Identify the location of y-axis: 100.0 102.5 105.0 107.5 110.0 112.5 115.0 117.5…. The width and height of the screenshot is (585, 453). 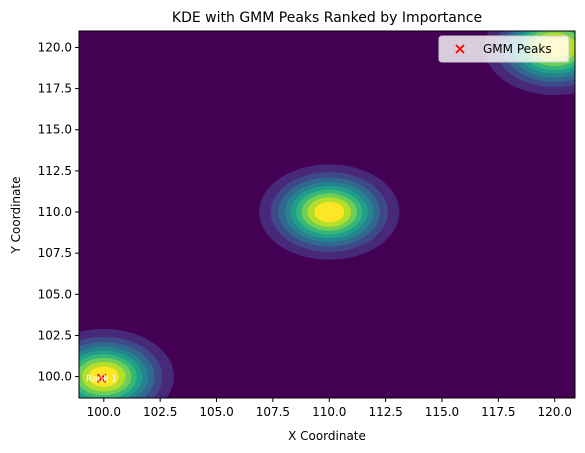
(58, 212).